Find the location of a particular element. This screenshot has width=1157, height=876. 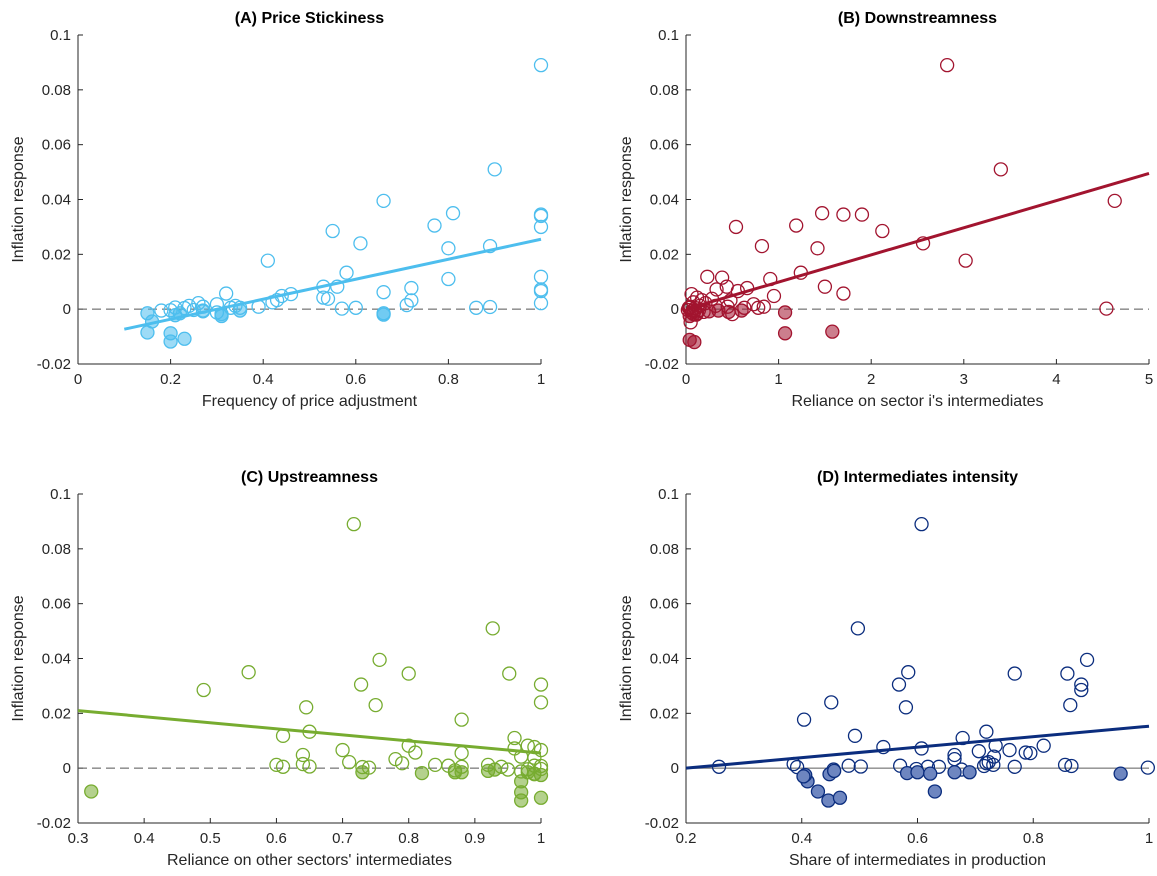

chart-title: (D) Intermediates intensity is located at coordinates (917, 477).